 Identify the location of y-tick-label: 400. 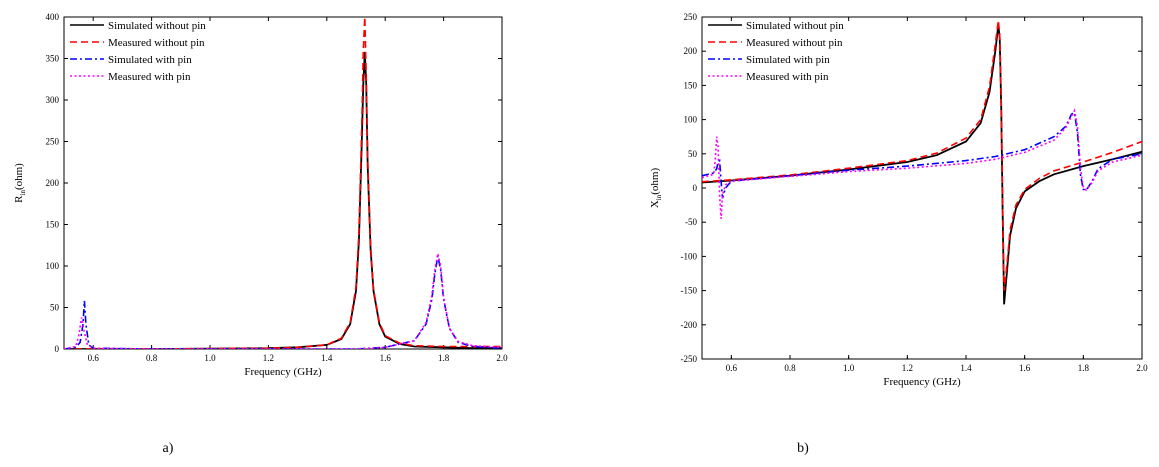
(53, 17).